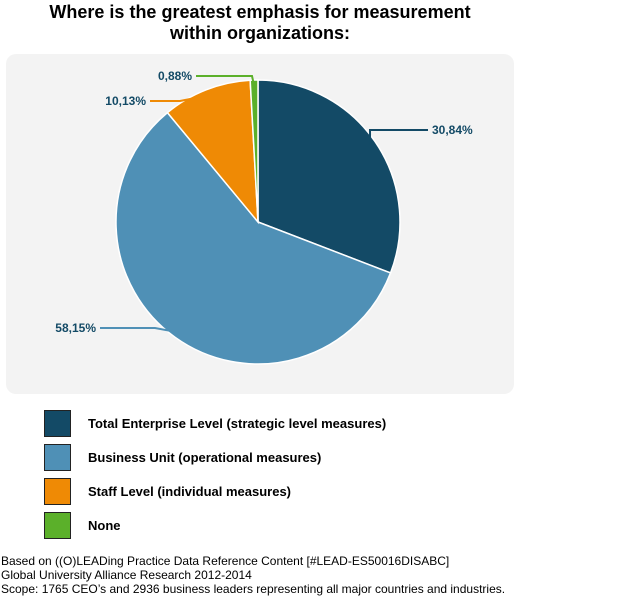  Describe the element at coordinates (190, 491) in the screenshot. I see `legend-label: Staff Level (individual measures)` at that location.